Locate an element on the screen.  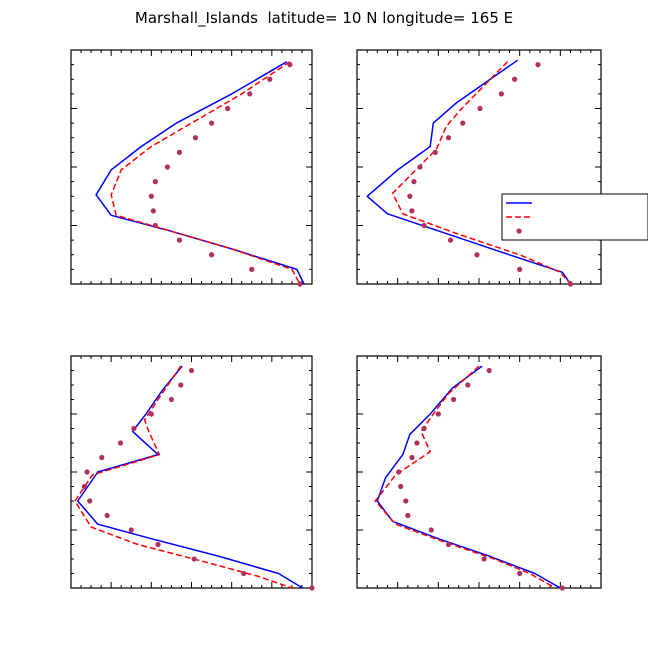
panel-apr is located at coordinates (479, 168).